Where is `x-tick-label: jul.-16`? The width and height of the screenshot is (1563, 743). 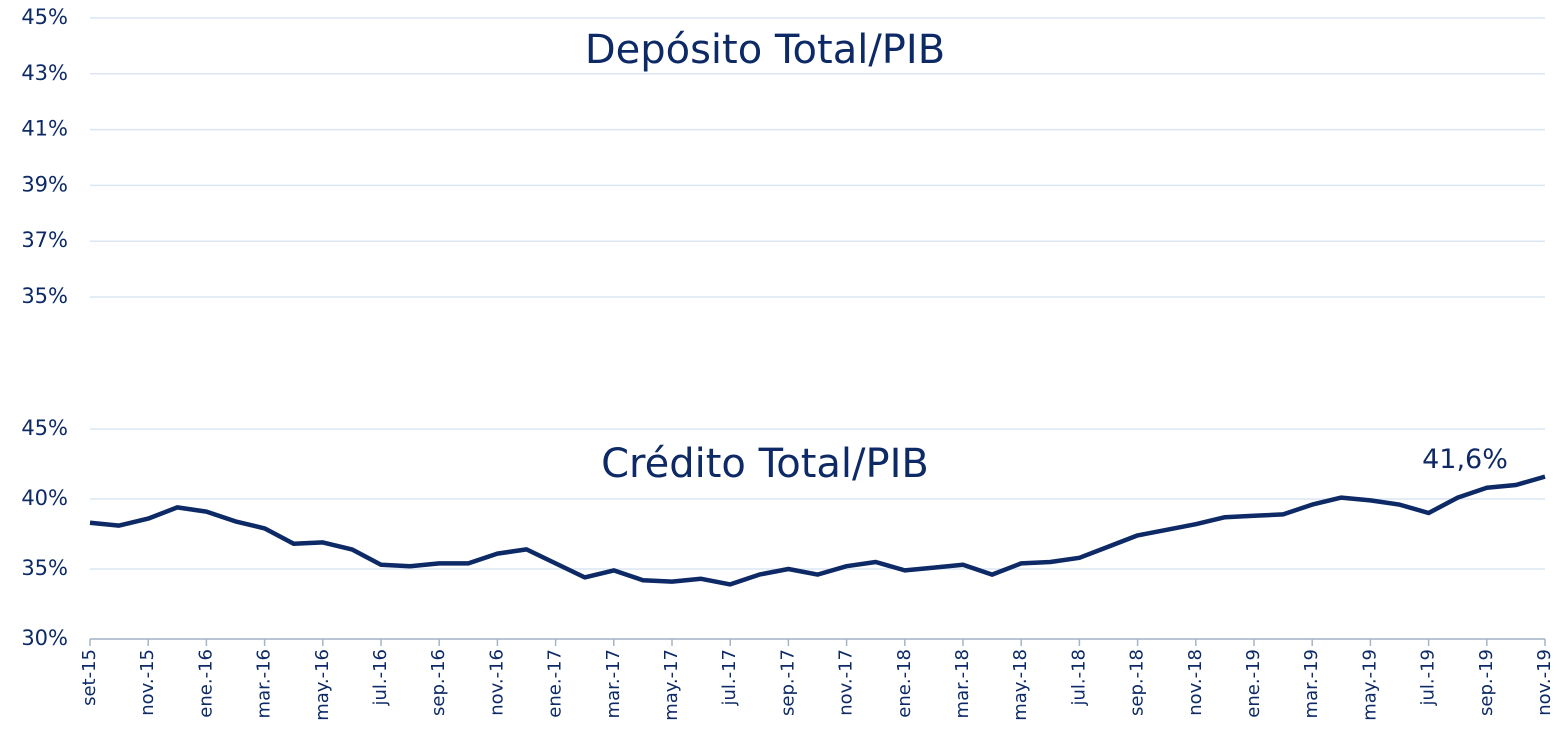 x-tick-label: jul.-16 is located at coordinates (380, 678).